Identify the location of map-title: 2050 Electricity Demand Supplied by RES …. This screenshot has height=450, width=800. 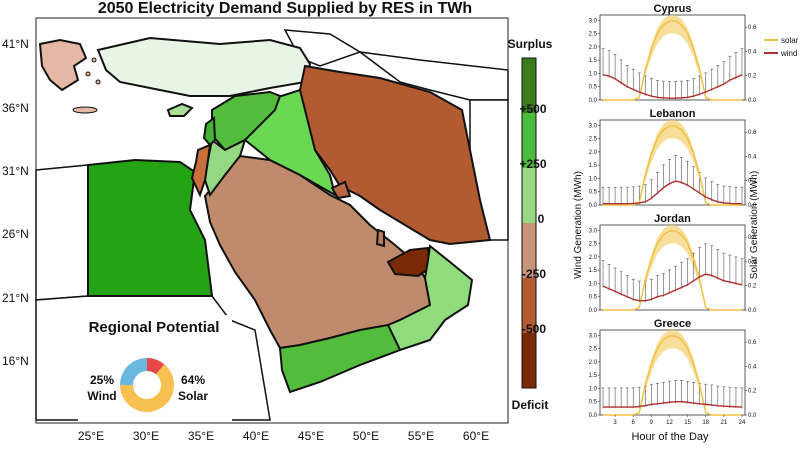
(285, 8).